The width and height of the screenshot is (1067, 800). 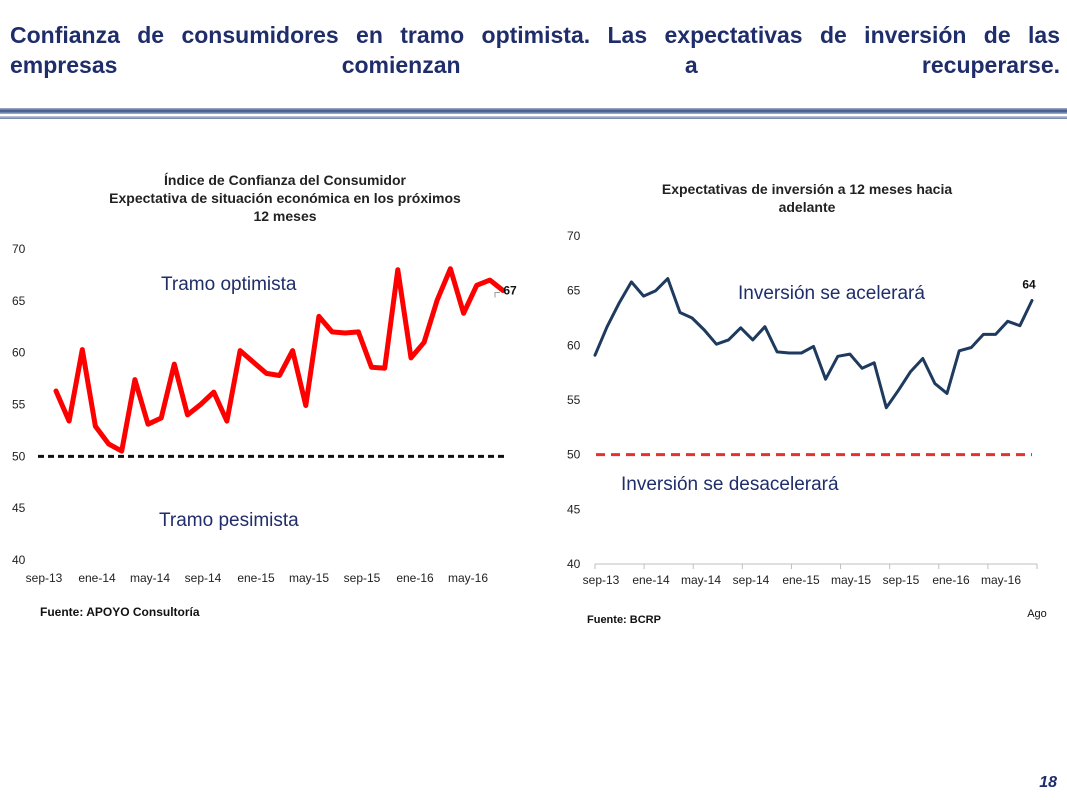 What do you see at coordinates (415, 578) in the screenshot?
I see `x-tick-label: ene-16` at bounding box center [415, 578].